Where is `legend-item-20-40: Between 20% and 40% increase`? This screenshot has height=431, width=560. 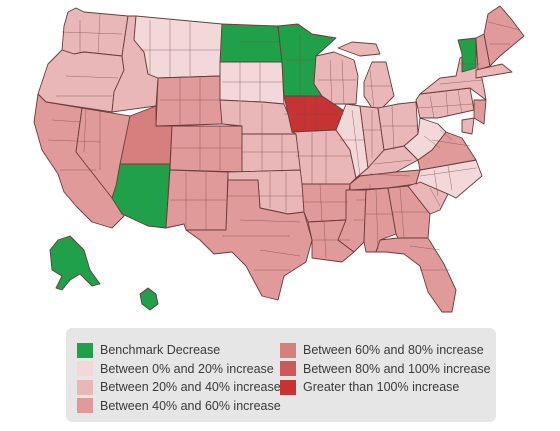 legend-item-20-40: Between 20% and 40% increase is located at coordinates (179, 387).